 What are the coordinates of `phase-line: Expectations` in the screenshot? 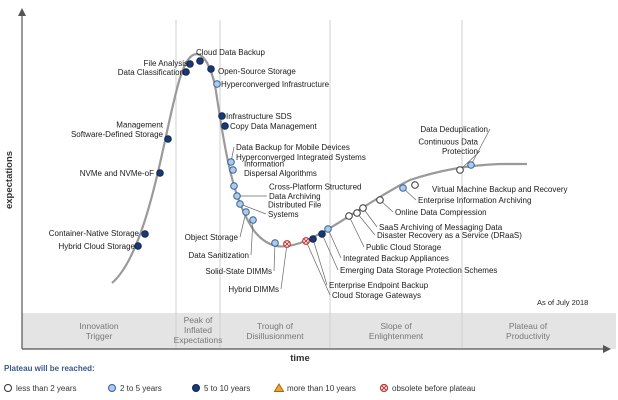 It's located at (198, 340).